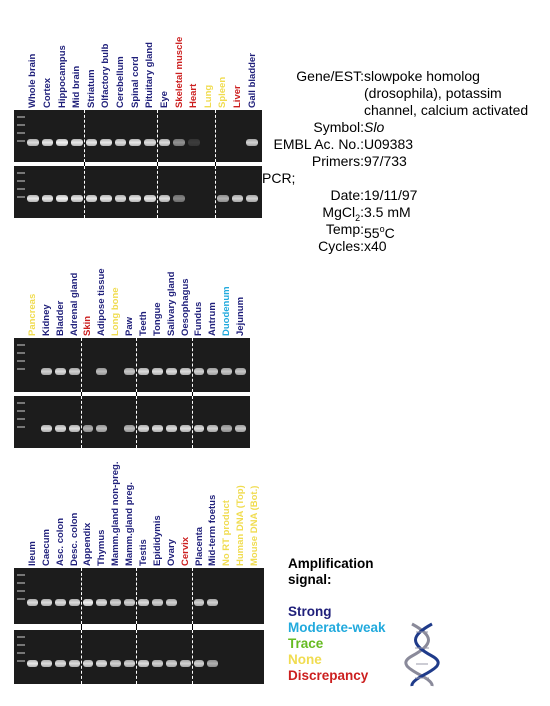  I want to click on lane-label: Bladder, so click(60, 318).